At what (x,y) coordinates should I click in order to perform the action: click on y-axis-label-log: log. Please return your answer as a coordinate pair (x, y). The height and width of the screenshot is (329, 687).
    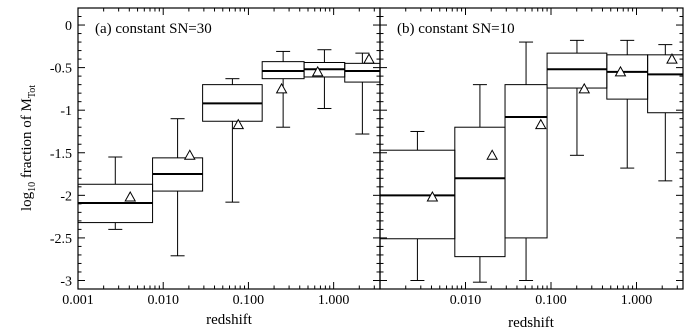
    Looking at the image, I should click on (27, 201).